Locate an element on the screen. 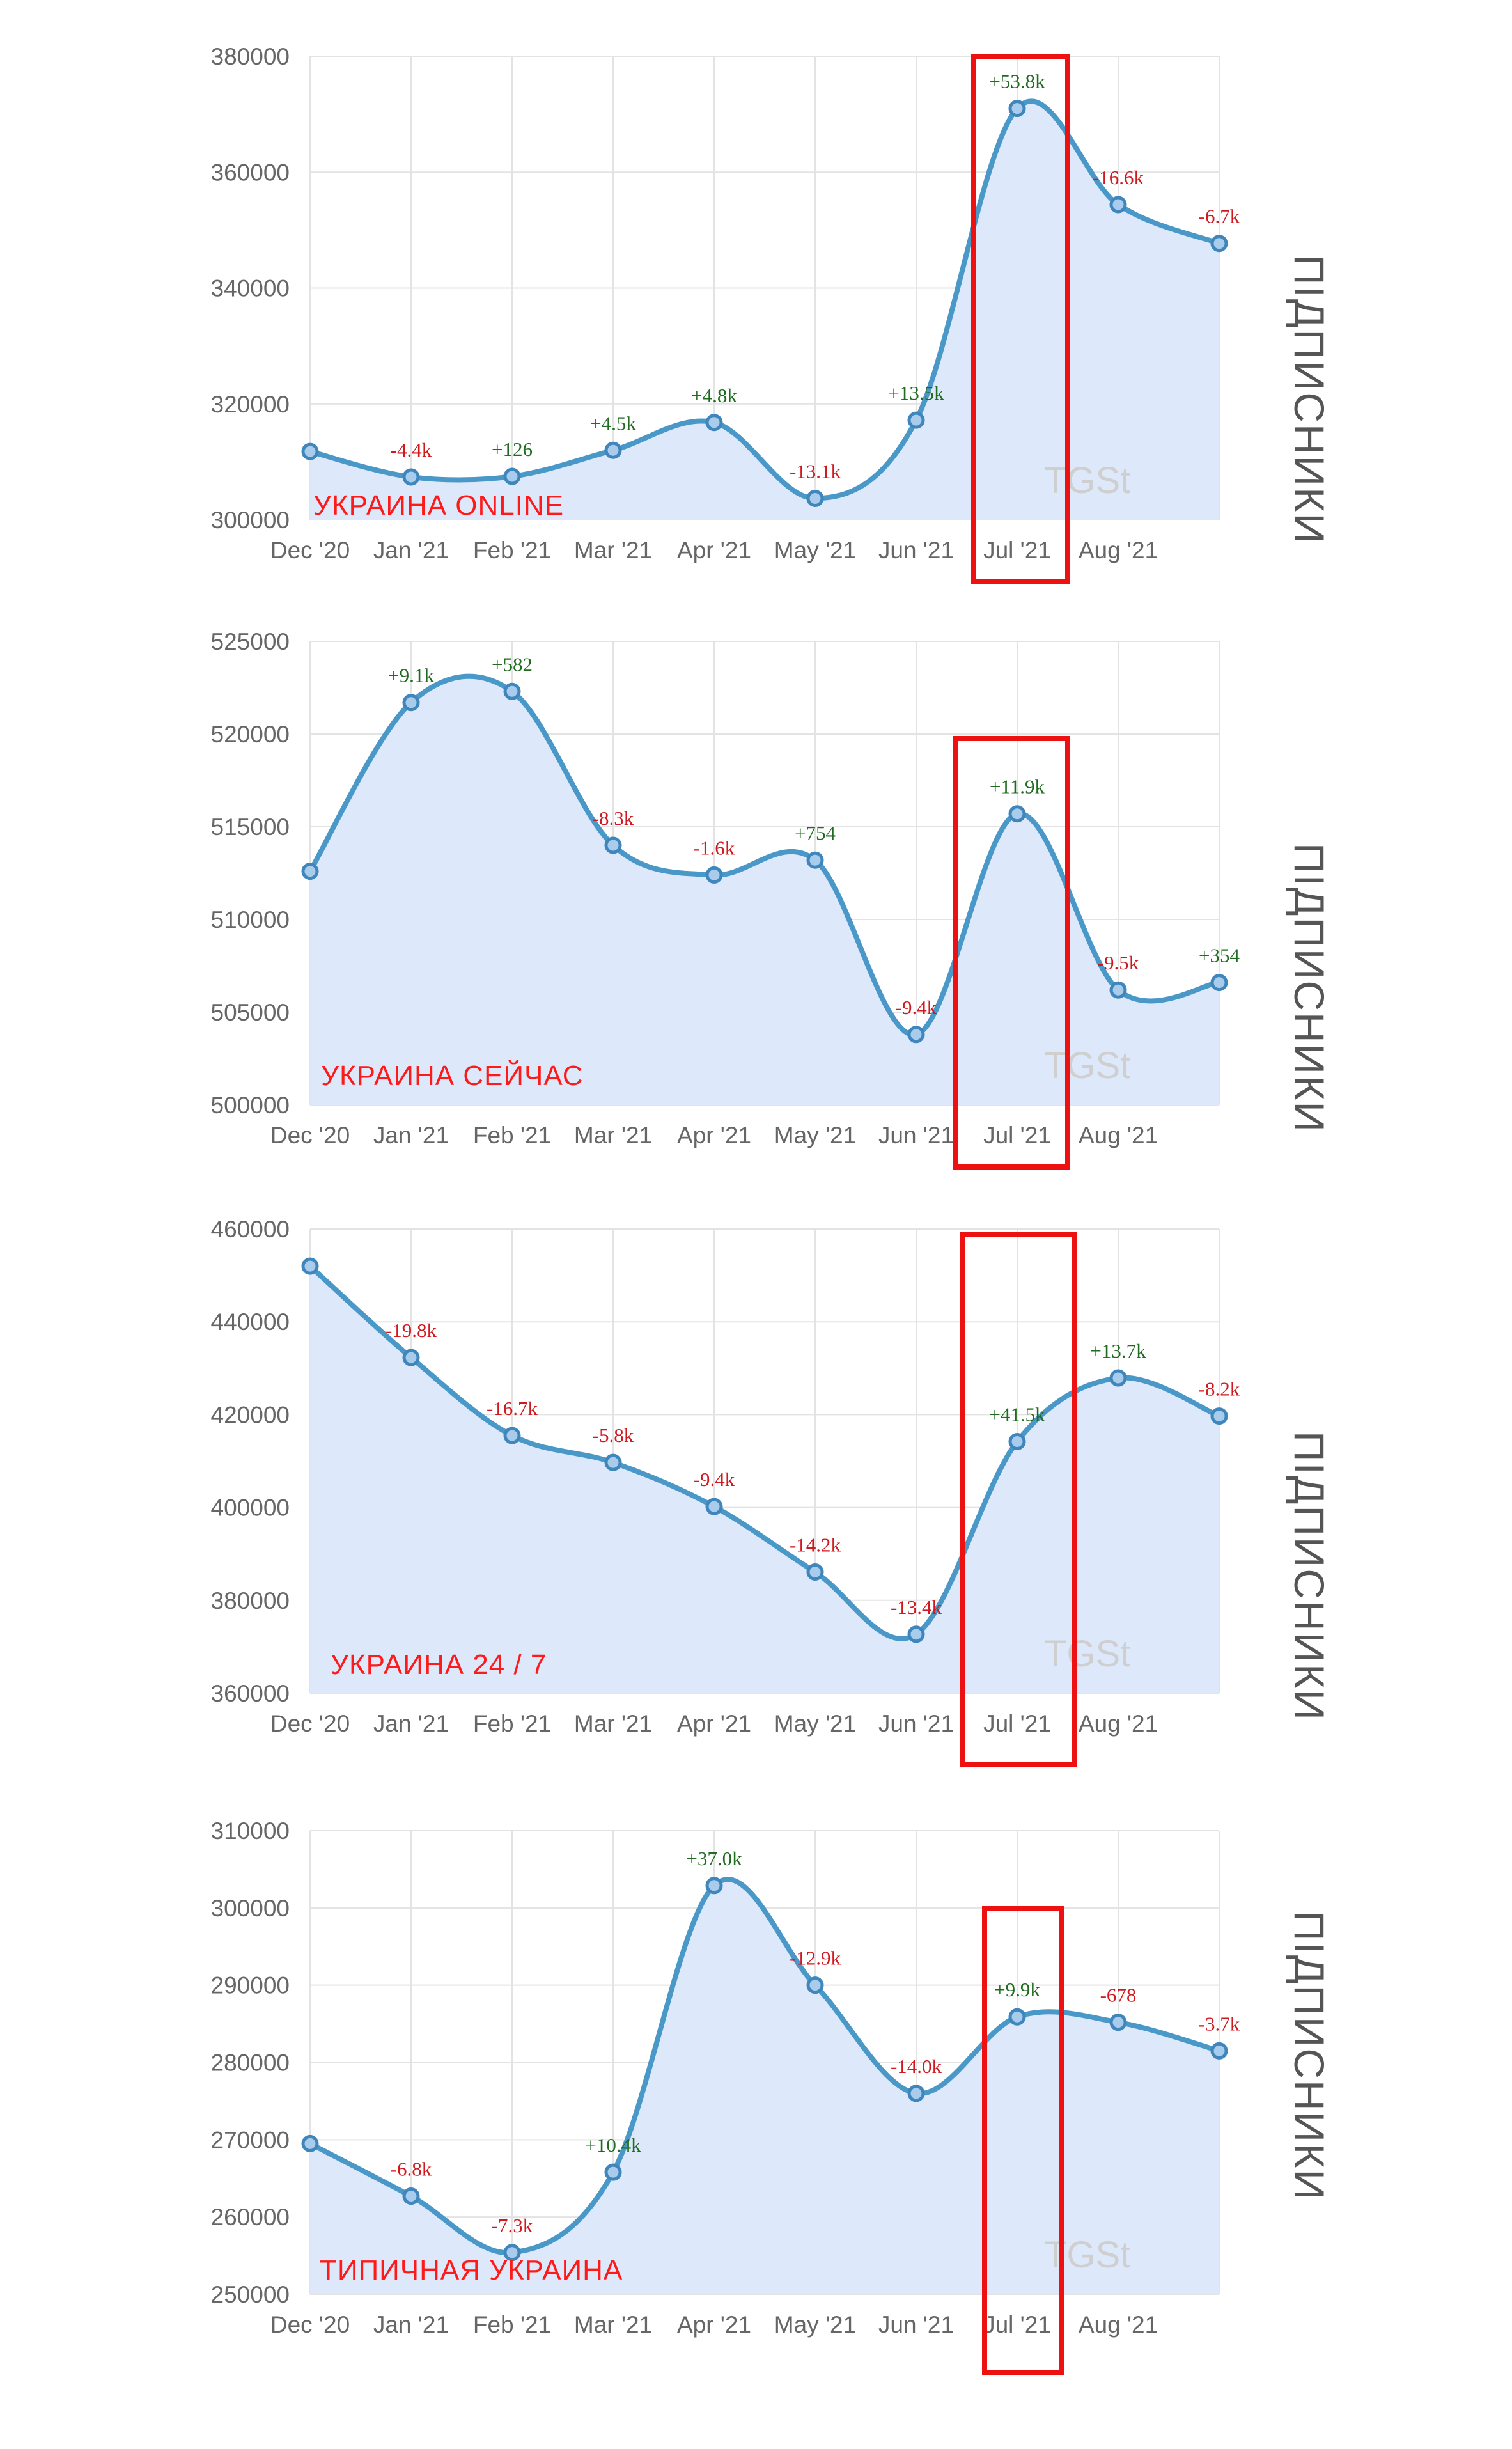  y-tick-label: 340000 is located at coordinates (250, 289).